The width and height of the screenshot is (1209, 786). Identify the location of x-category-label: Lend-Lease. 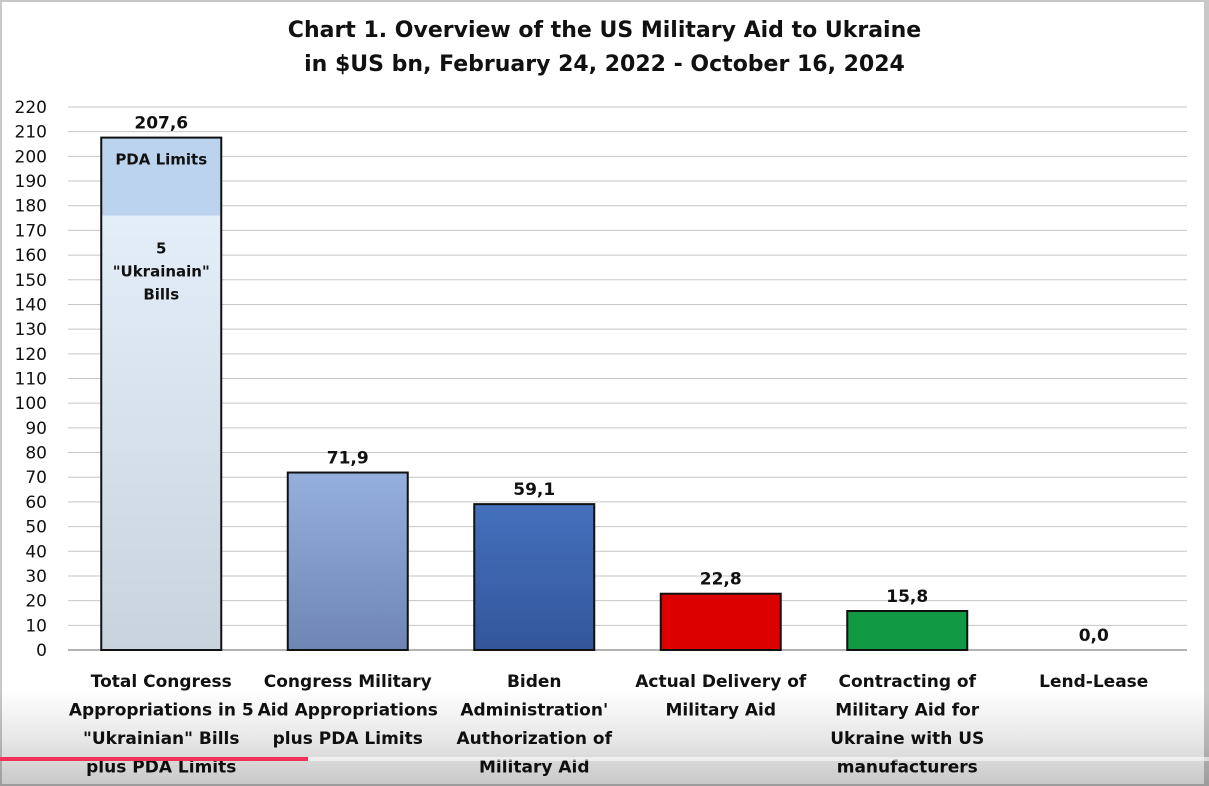
(1093, 682).